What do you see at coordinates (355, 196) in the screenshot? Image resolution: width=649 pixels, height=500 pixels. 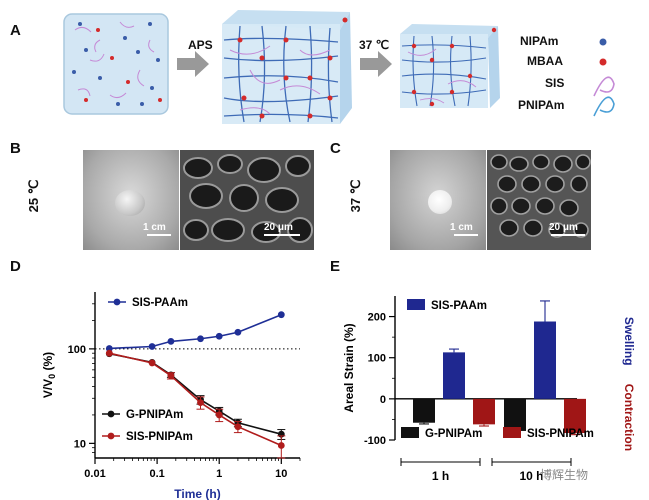 I see `temperature-37c-label: 37 ℃` at bounding box center [355, 196].